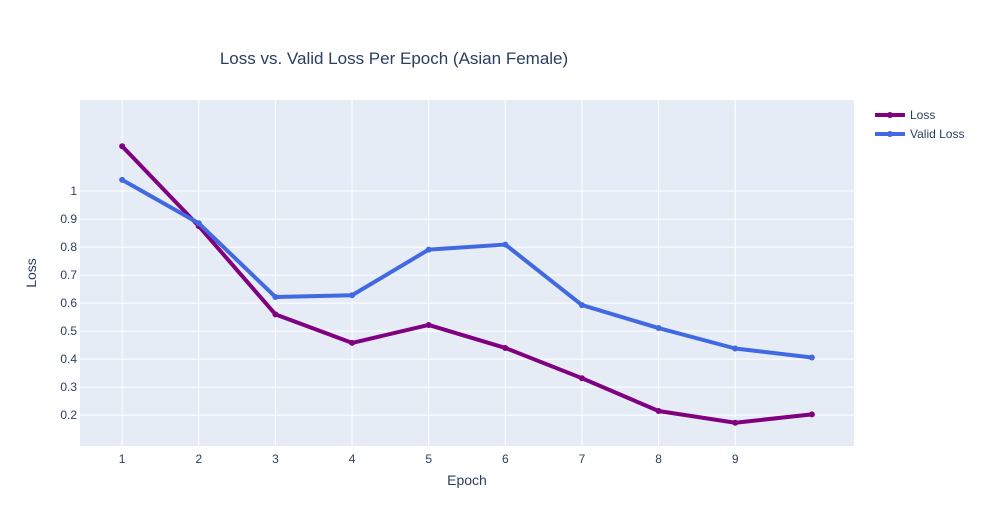 The width and height of the screenshot is (986, 525). Describe the element at coordinates (68, 387) in the screenshot. I see `y-tick-label: 0.3` at that location.